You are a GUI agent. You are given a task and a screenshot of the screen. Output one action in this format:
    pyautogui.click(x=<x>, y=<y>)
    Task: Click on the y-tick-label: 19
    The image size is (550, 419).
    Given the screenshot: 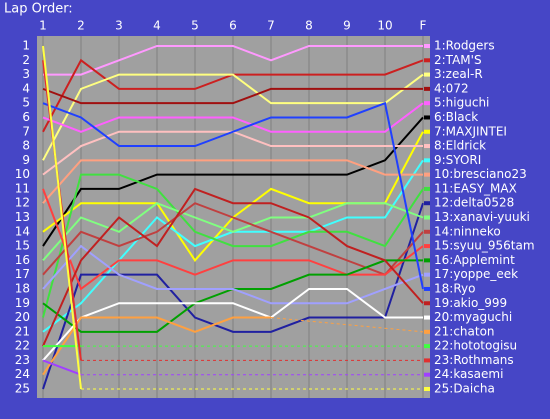 What is the action you would take?
    pyautogui.click(x=22, y=303)
    